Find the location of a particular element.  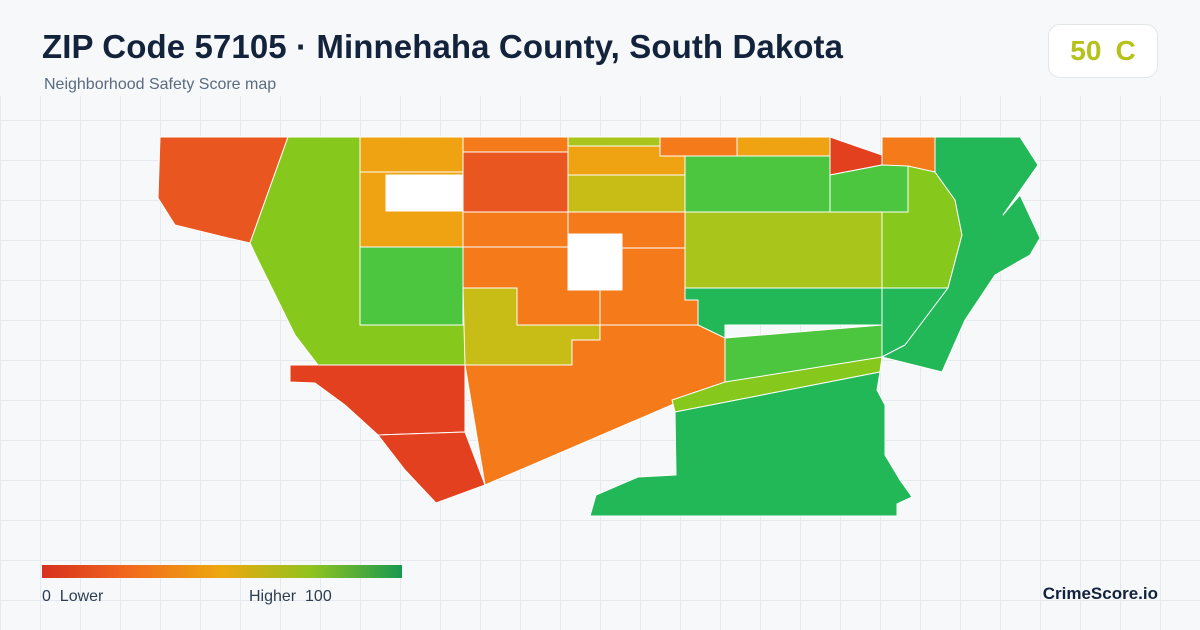

legend-low-text: Lower is located at coordinates (81, 596).